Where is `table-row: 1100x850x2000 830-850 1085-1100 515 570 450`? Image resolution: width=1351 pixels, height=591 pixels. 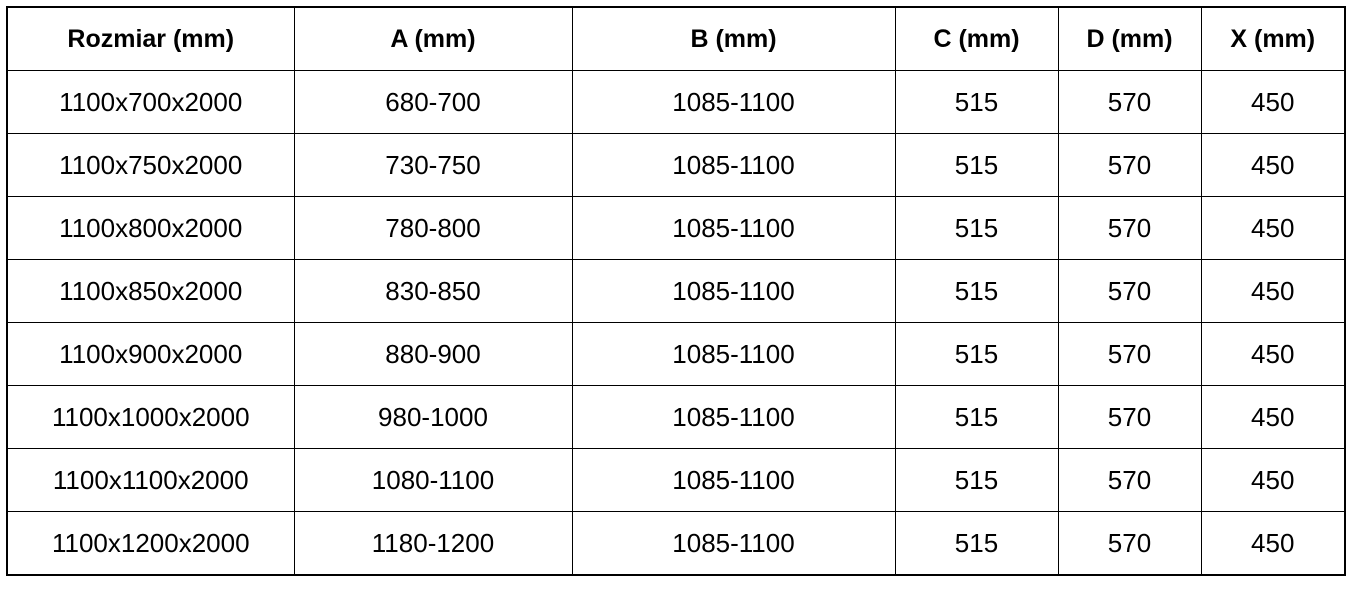 table-row: 1100x850x2000 830-850 1085-1100 515 570 450 is located at coordinates (676, 291).